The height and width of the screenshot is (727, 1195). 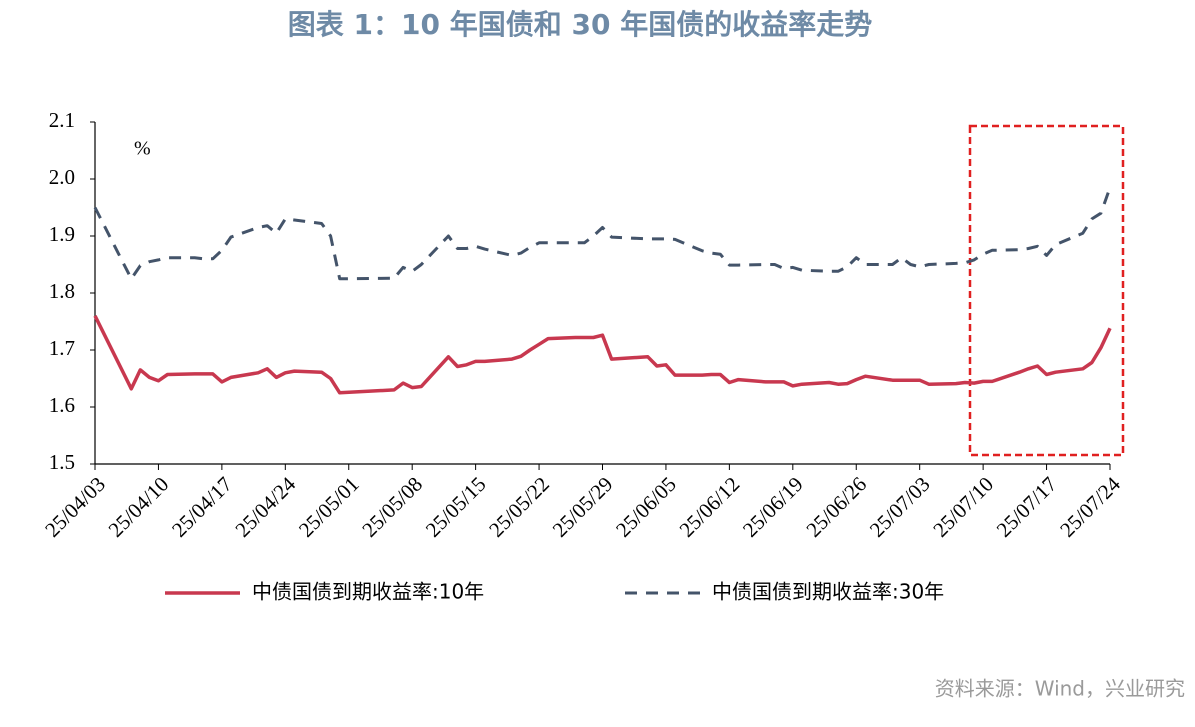 What do you see at coordinates (773, 507) in the screenshot?
I see `x-tick-label: 25/06/19` at bounding box center [773, 507].